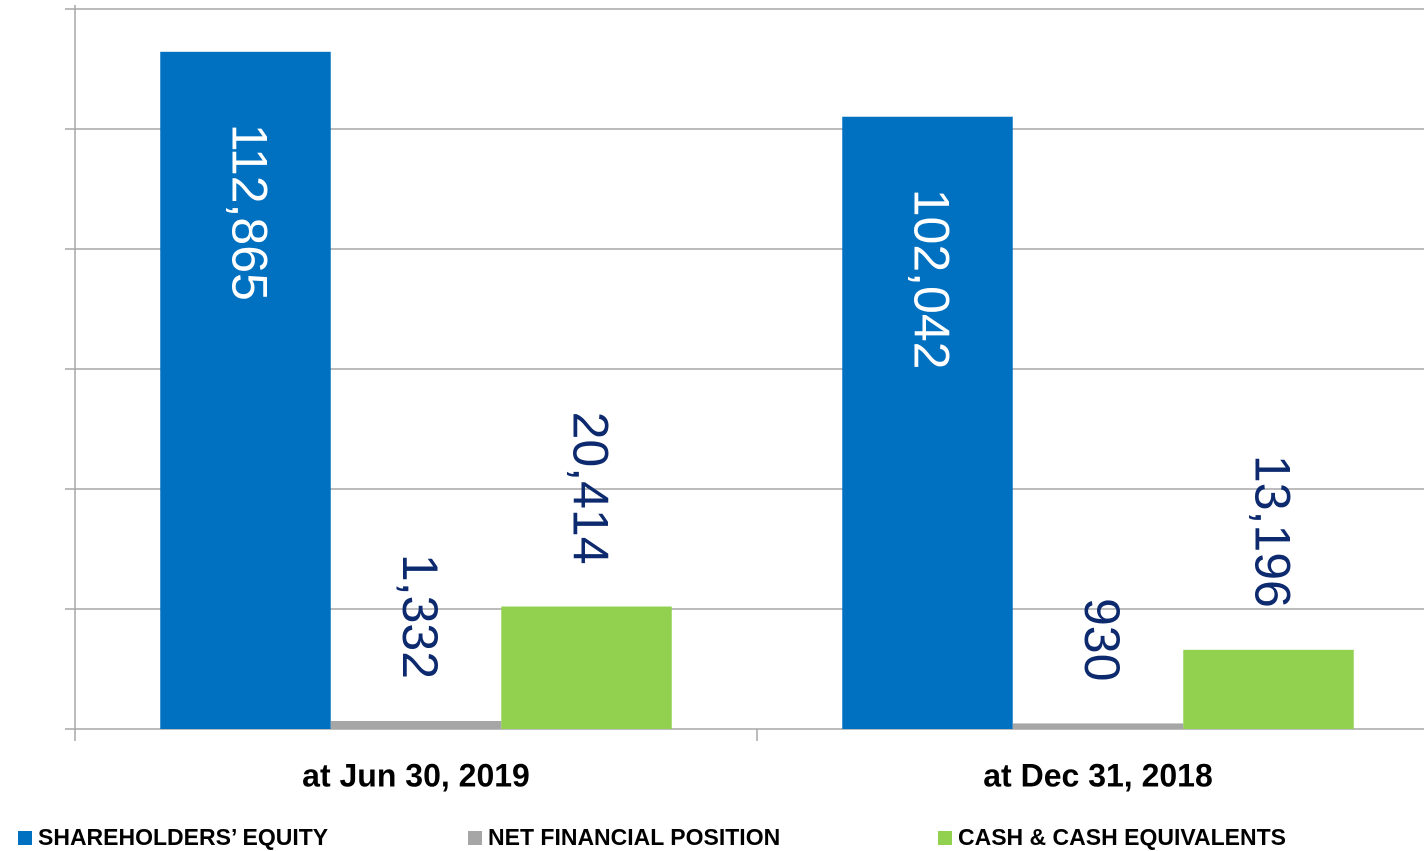 Image resolution: width=1424 pixels, height=851 pixels. Describe the element at coordinates (183, 837) in the screenshot. I see `legend-label: SHAREHOLDERS’ EQUITY` at that location.